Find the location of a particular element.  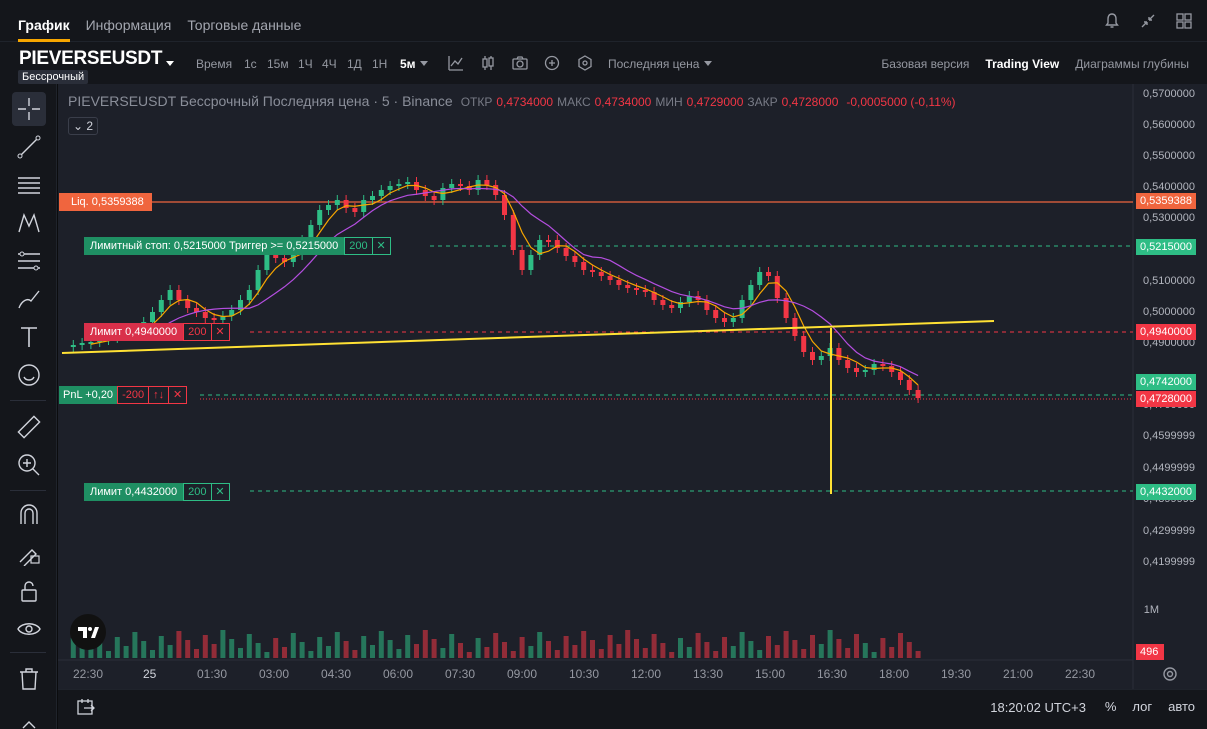

pattern-icon is located at coordinates (29, 223).